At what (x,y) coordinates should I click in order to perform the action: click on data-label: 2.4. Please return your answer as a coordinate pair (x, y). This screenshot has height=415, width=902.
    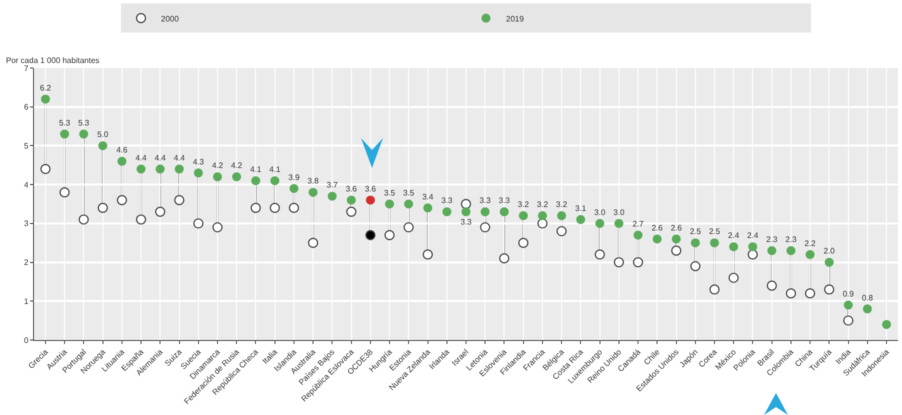
    Looking at the image, I should click on (734, 235).